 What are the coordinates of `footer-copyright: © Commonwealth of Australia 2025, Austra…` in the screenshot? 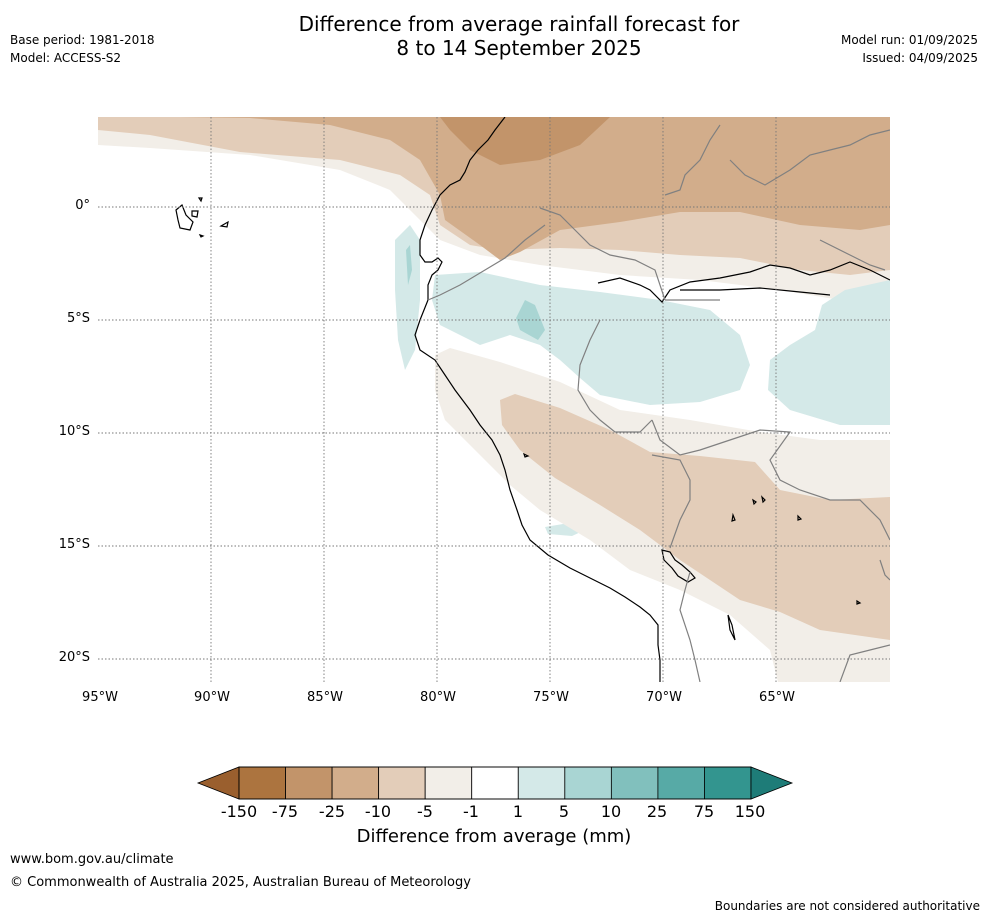 It's located at (240, 882).